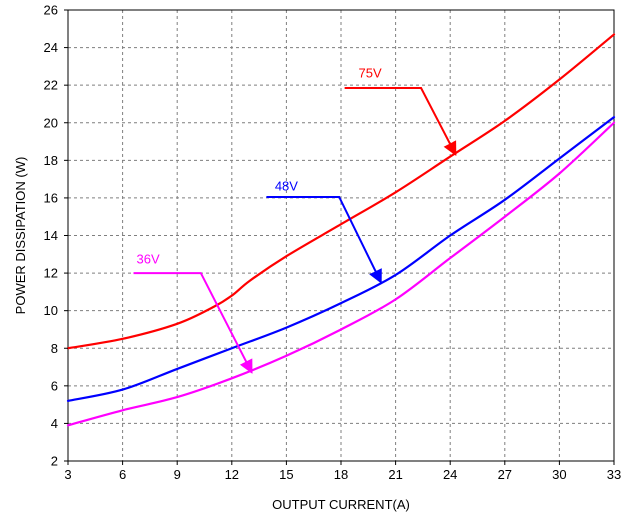  What do you see at coordinates (51, 10) in the screenshot?
I see `y-tick-label: 26` at bounding box center [51, 10].